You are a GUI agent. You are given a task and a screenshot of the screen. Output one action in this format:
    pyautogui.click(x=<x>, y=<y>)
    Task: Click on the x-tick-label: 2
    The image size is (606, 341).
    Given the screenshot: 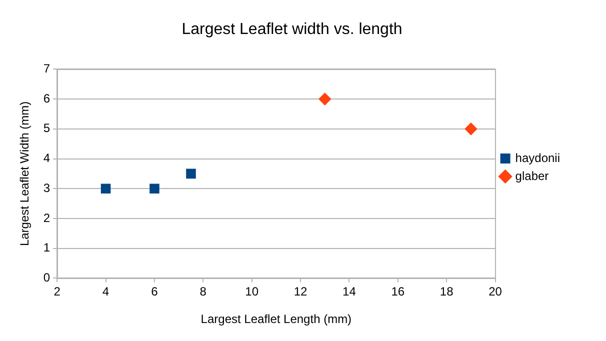 What is the action you would take?
    pyautogui.click(x=57, y=291)
    